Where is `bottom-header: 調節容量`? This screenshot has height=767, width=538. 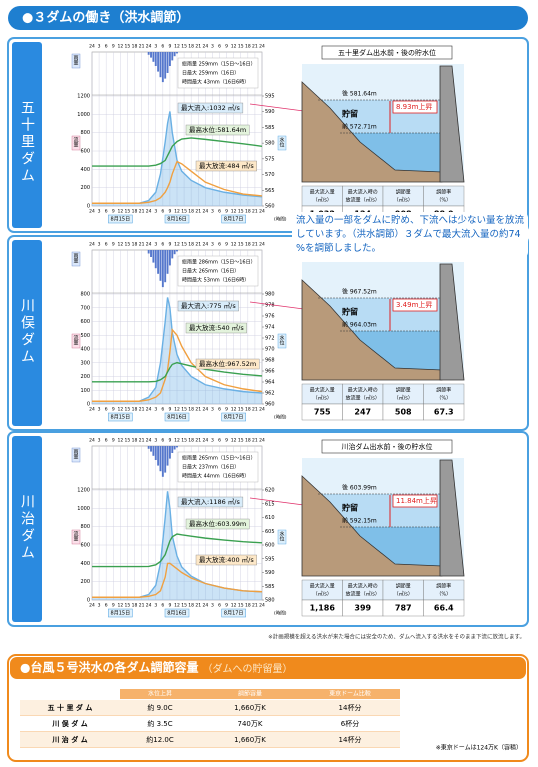
bottom-header: 調節容量 is located at coordinates (250, 694).